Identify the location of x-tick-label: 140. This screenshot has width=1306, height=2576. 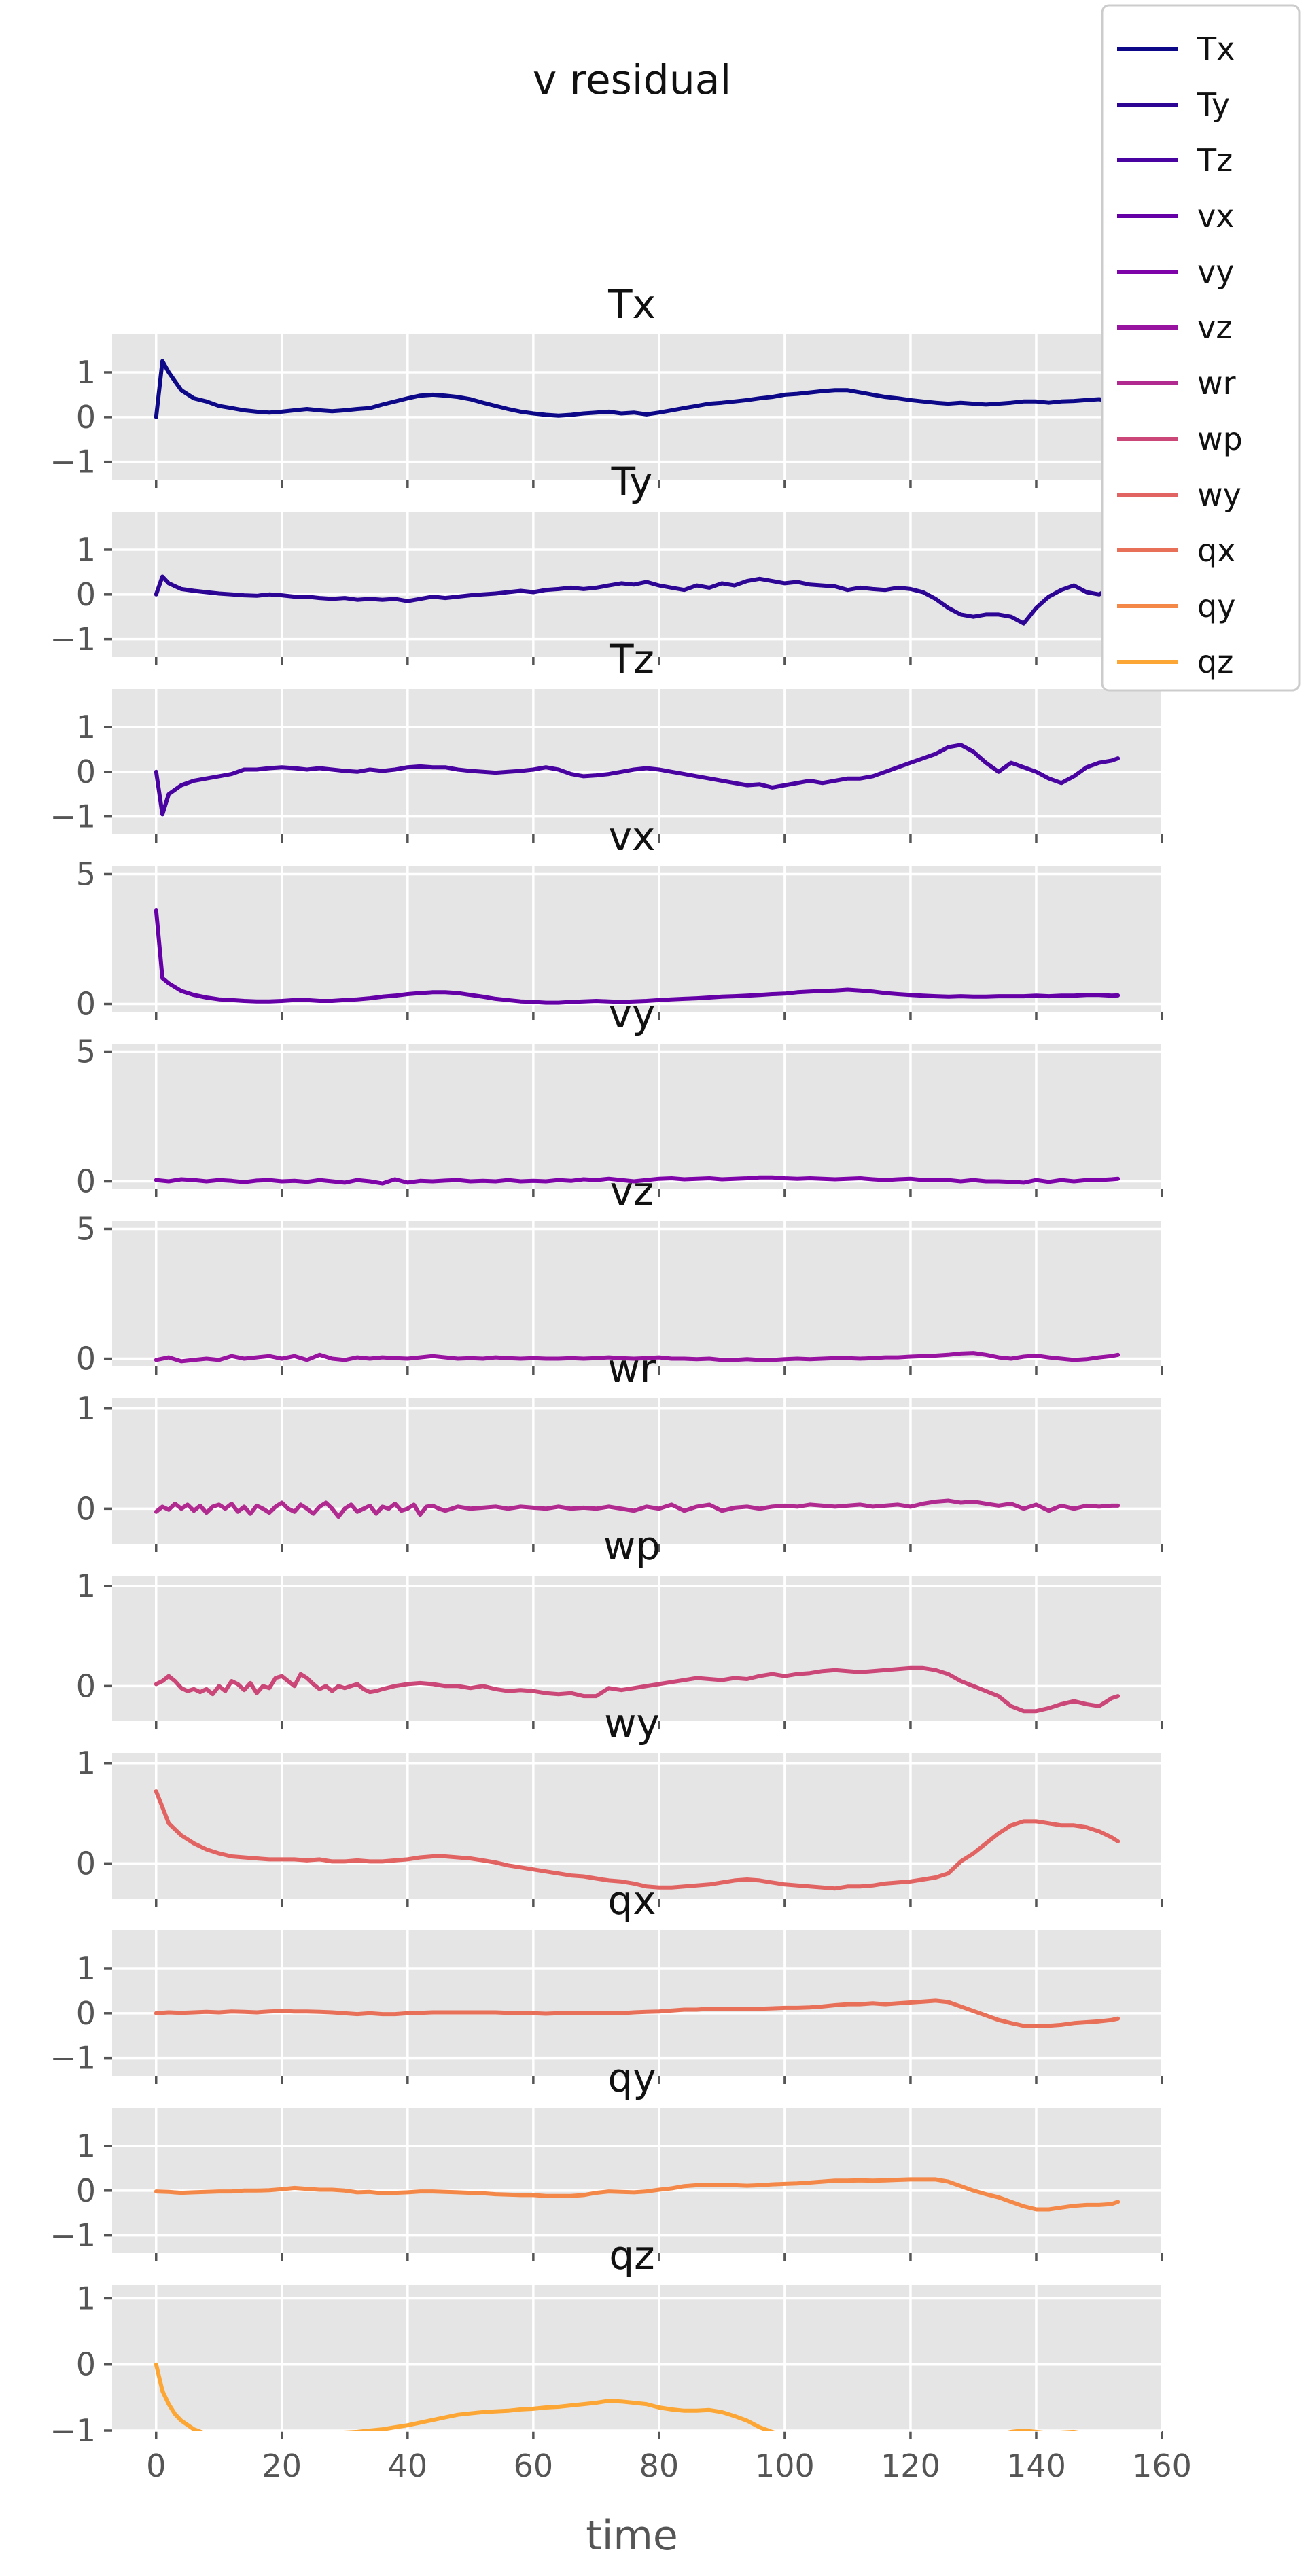
(1036, 2466).